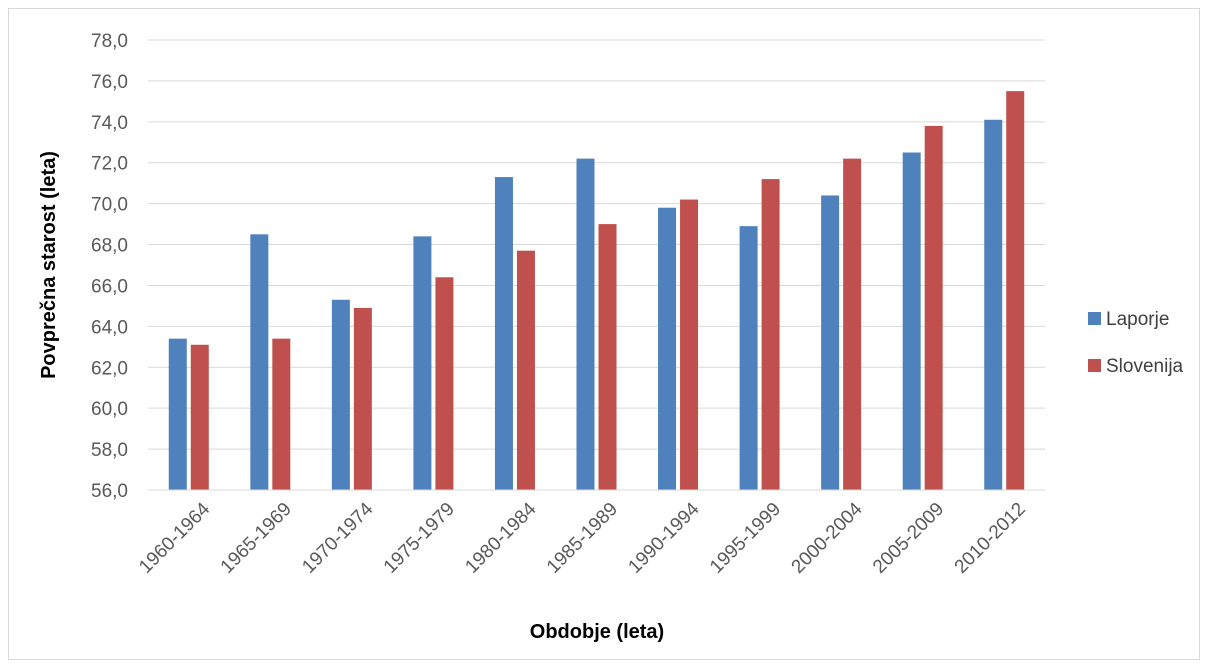 Image resolution: width=1209 pixels, height=667 pixels. What do you see at coordinates (770, 334) in the screenshot?
I see `bar-slovenija-1995-1999` at bounding box center [770, 334].